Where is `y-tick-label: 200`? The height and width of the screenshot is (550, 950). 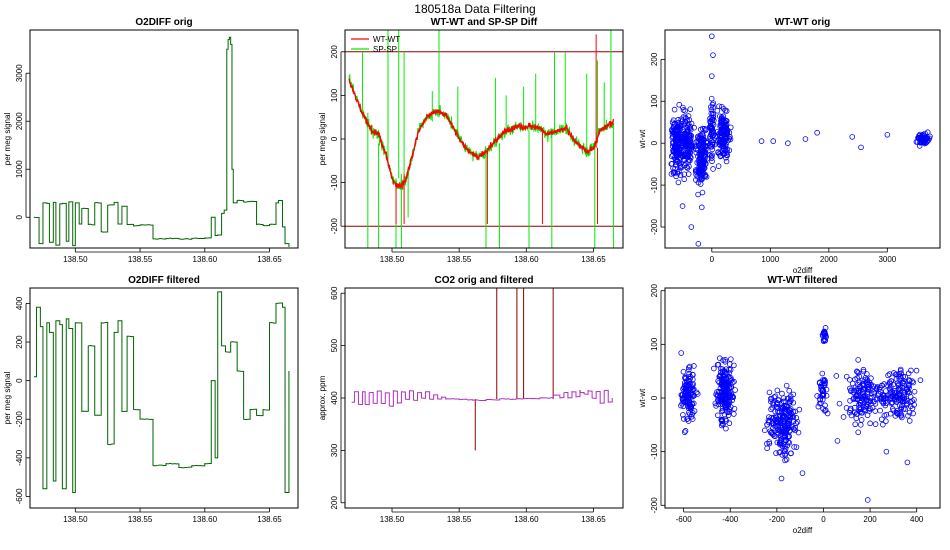
y-tick-label: 200 is located at coordinates (654, 59).